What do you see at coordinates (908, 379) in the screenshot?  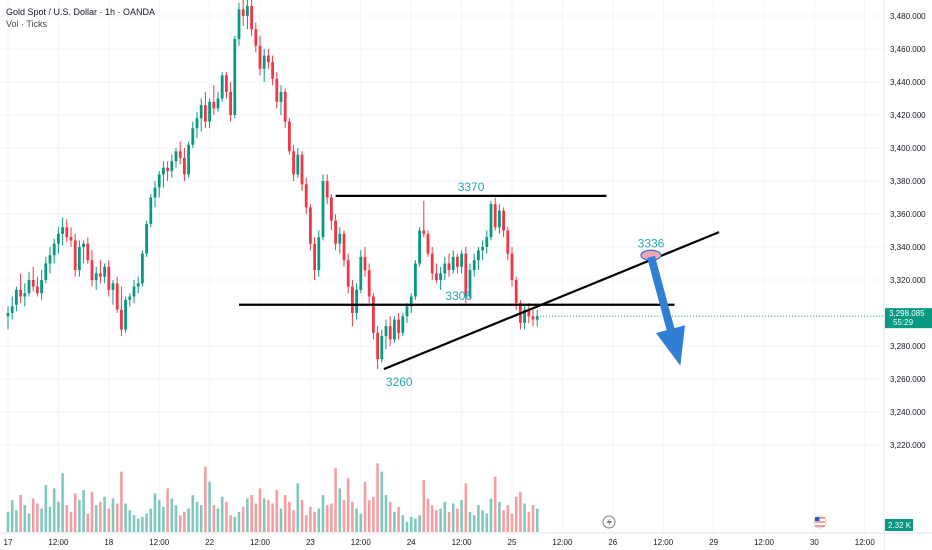 I see `y-tick-label: 3,260.000` at bounding box center [908, 379].